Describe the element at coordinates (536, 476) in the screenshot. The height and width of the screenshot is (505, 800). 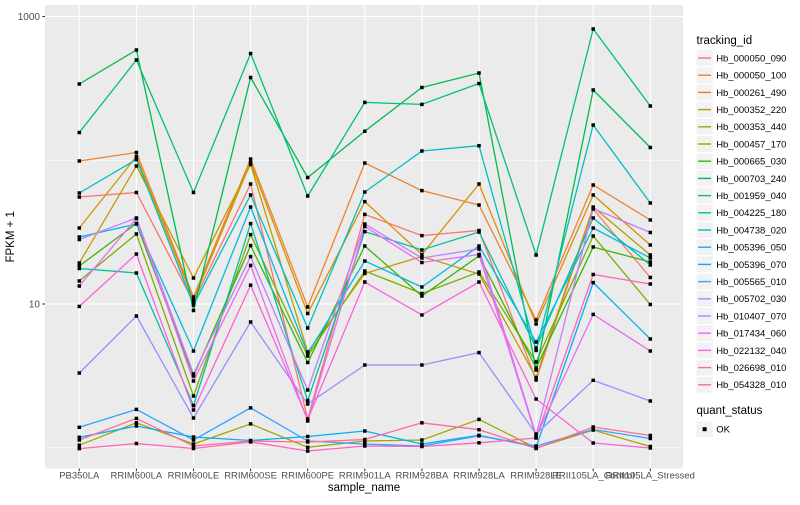
I see `svg-text: RRIM928LE` at that location.